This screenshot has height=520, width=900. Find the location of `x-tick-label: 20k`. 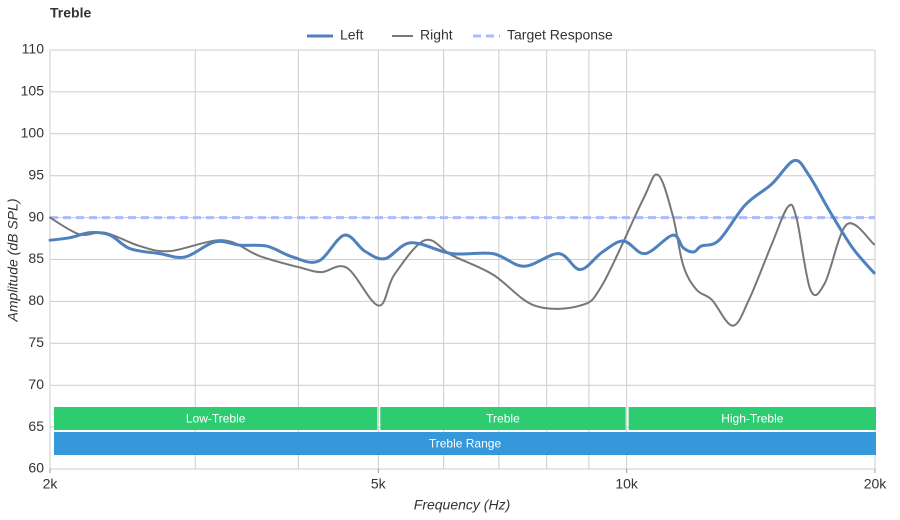

x-tick-label: 20k is located at coordinates (876, 484).